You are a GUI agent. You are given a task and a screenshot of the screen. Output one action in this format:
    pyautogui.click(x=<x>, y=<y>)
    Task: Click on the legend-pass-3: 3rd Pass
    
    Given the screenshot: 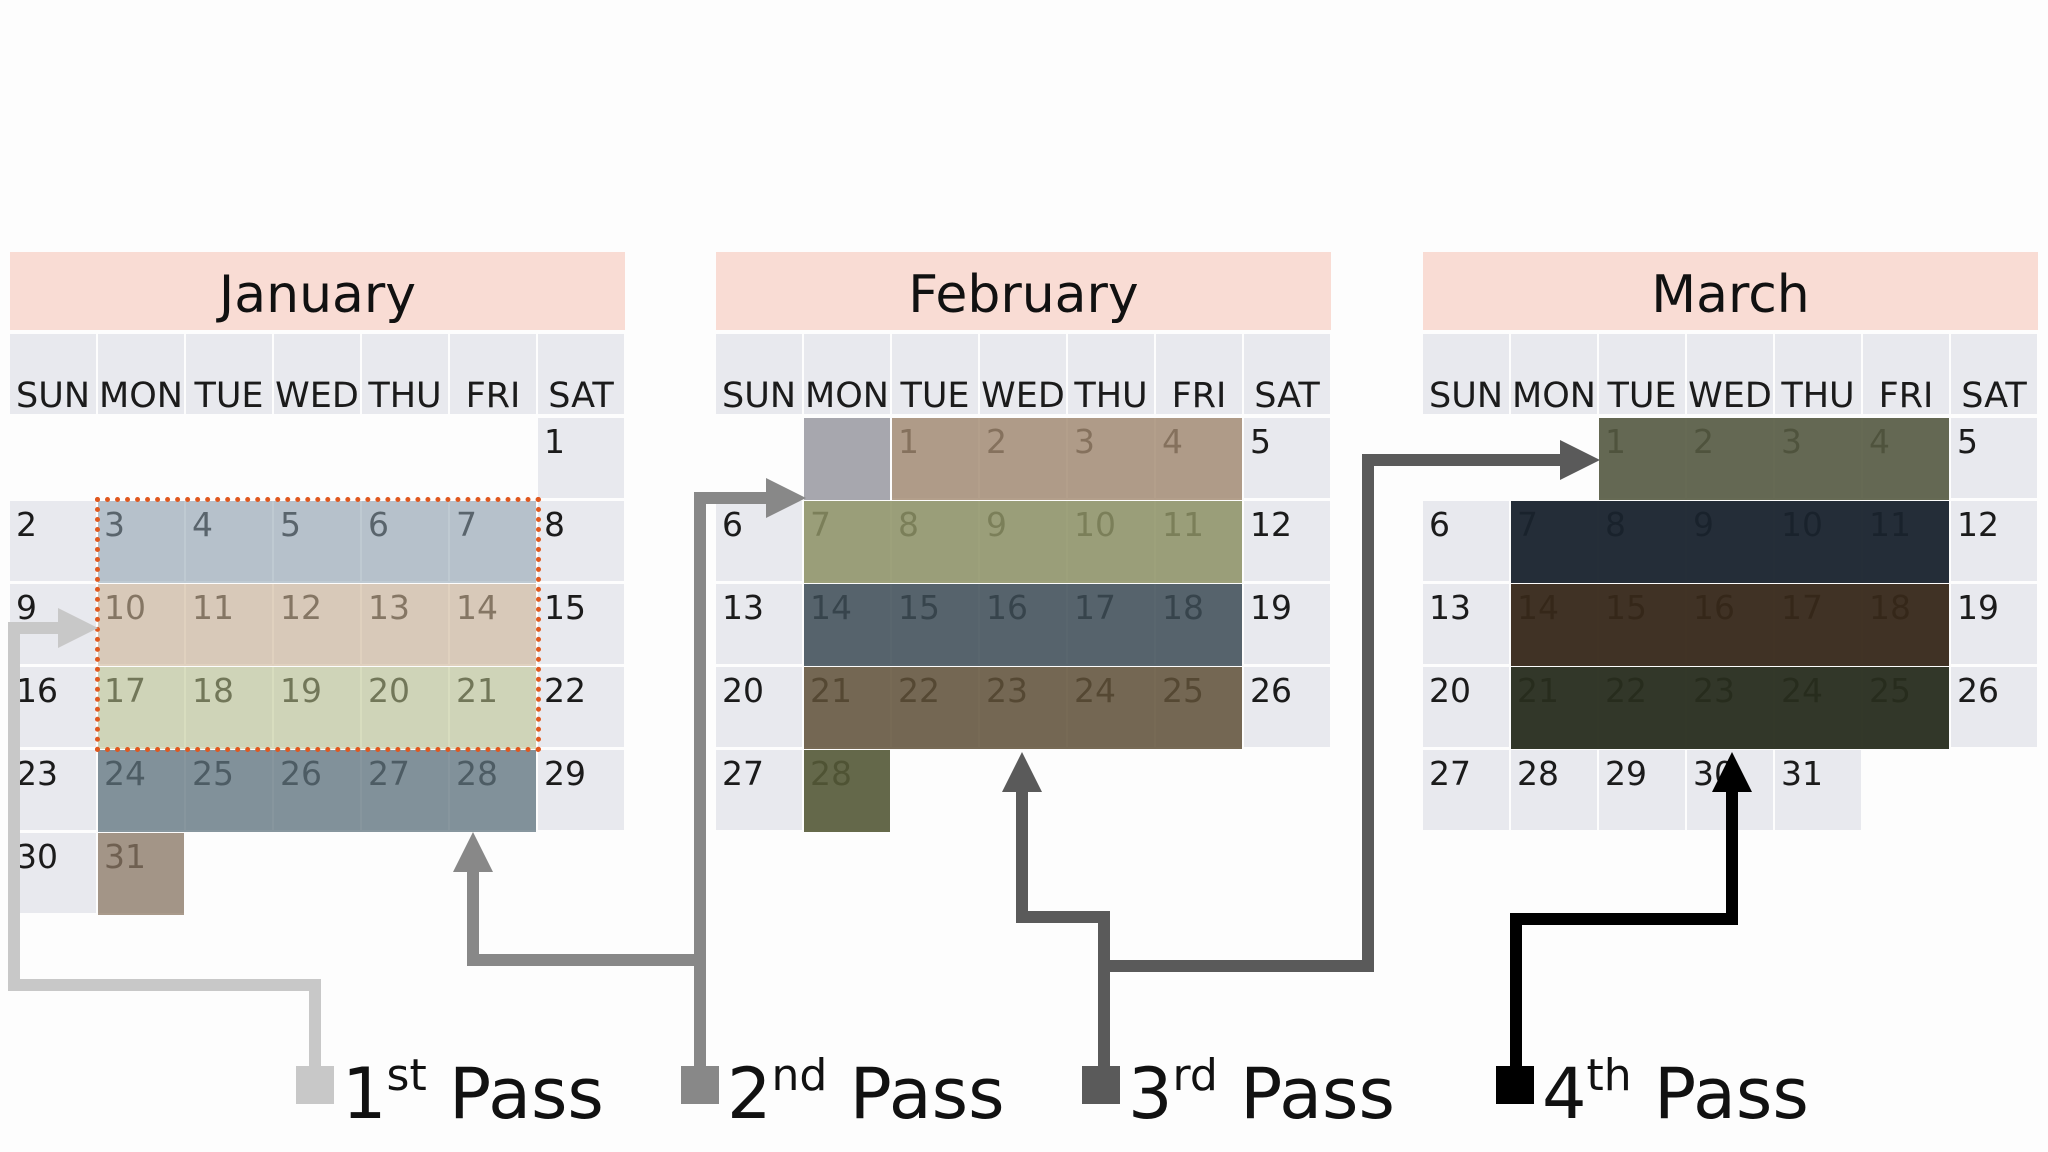 What is the action you would take?
    pyautogui.click(x=1238, y=1089)
    